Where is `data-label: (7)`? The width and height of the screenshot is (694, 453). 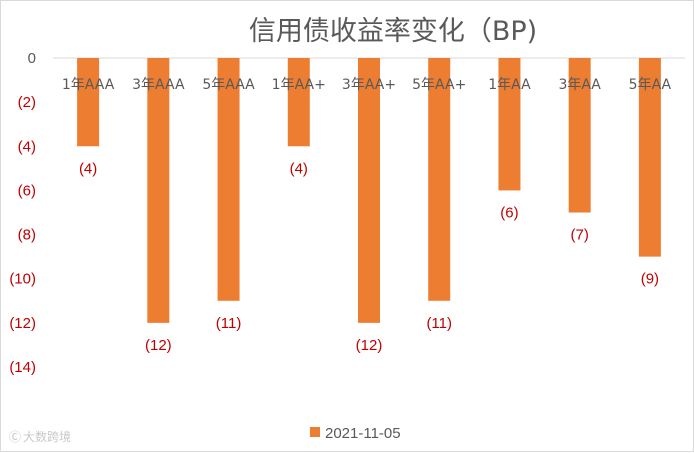
data-label: (7) is located at coordinates (579, 235).